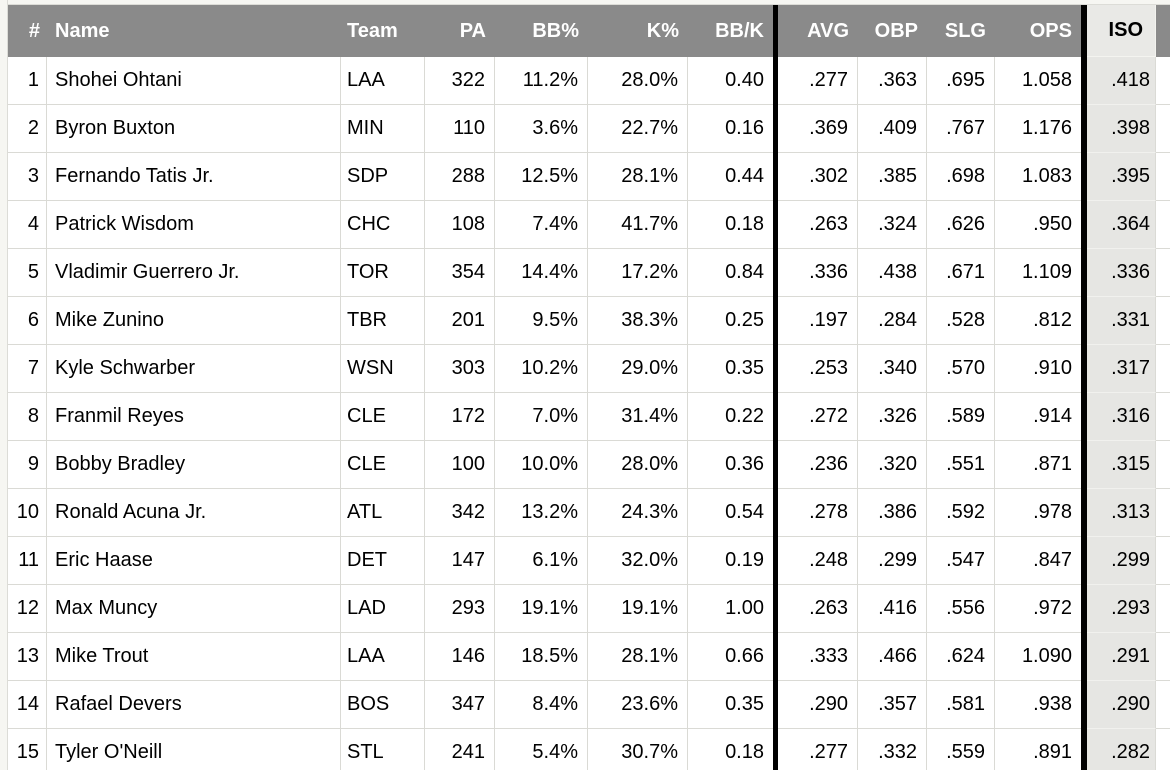  I want to click on cell-avg: .369, so click(818, 129).